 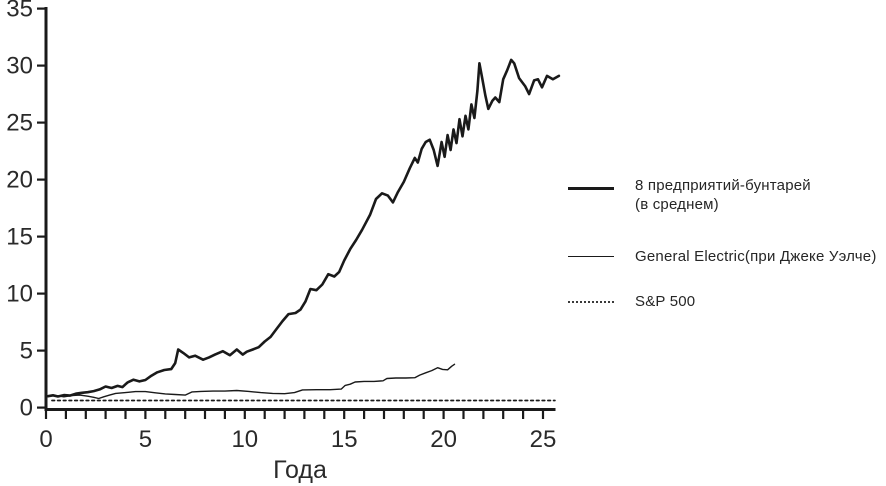 I want to click on legend-label-sp500-line1: S&P 500, so click(x=665, y=301).